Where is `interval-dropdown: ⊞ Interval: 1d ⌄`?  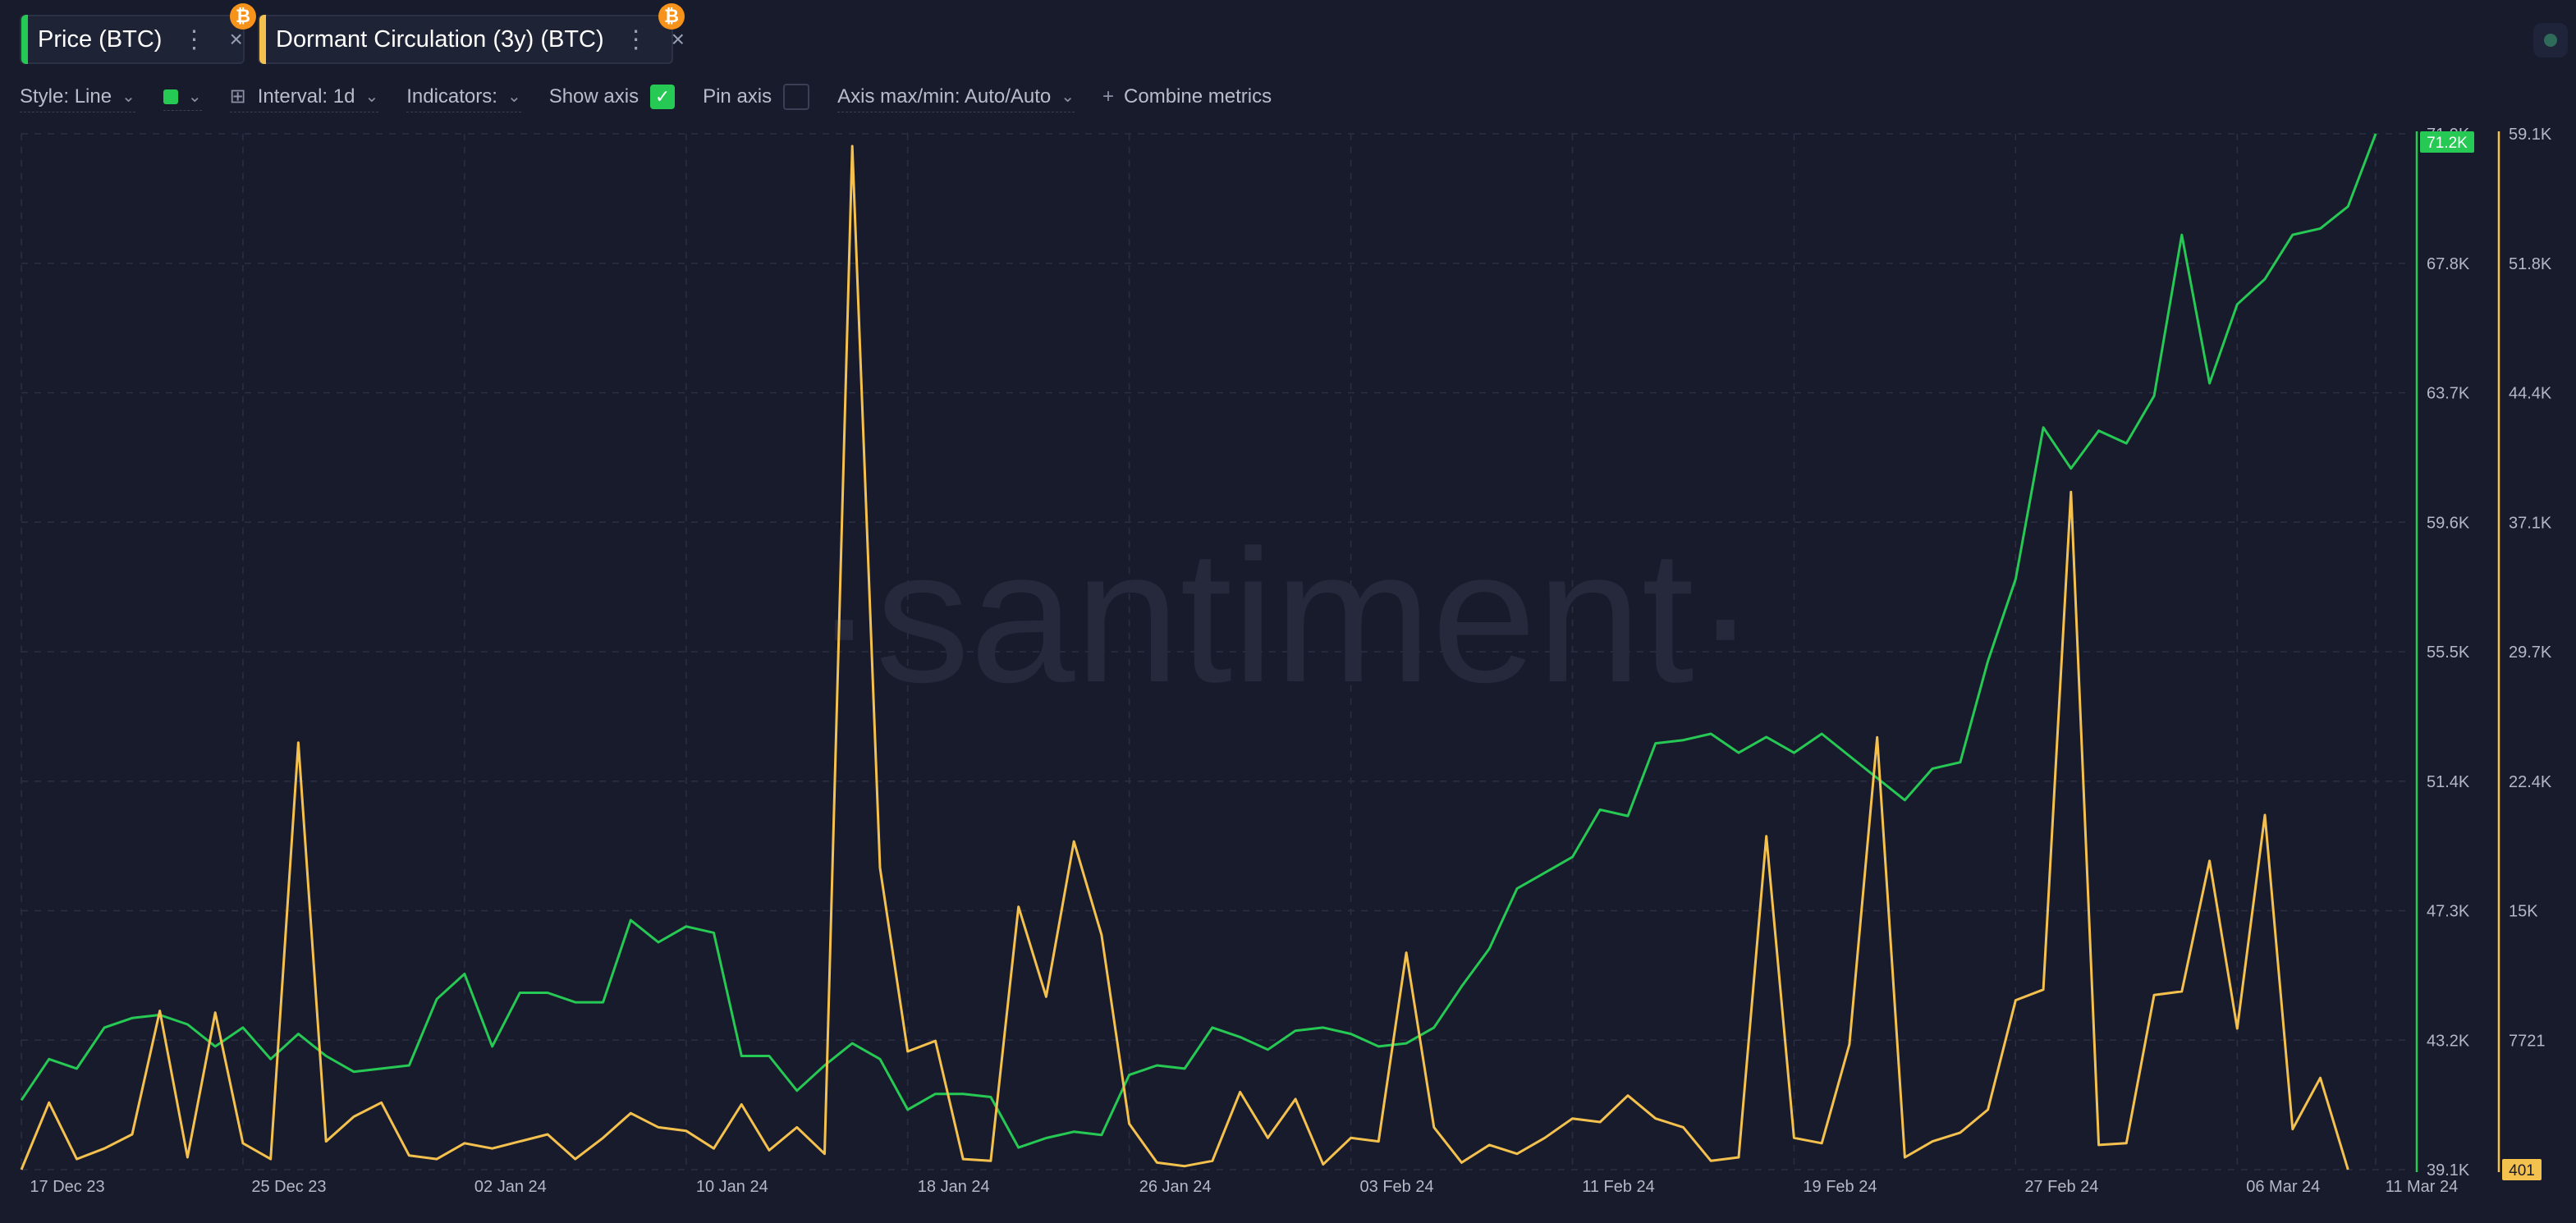 interval-dropdown: ⊞ Interval: 1d ⌄ is located at coordinates (304, 98).